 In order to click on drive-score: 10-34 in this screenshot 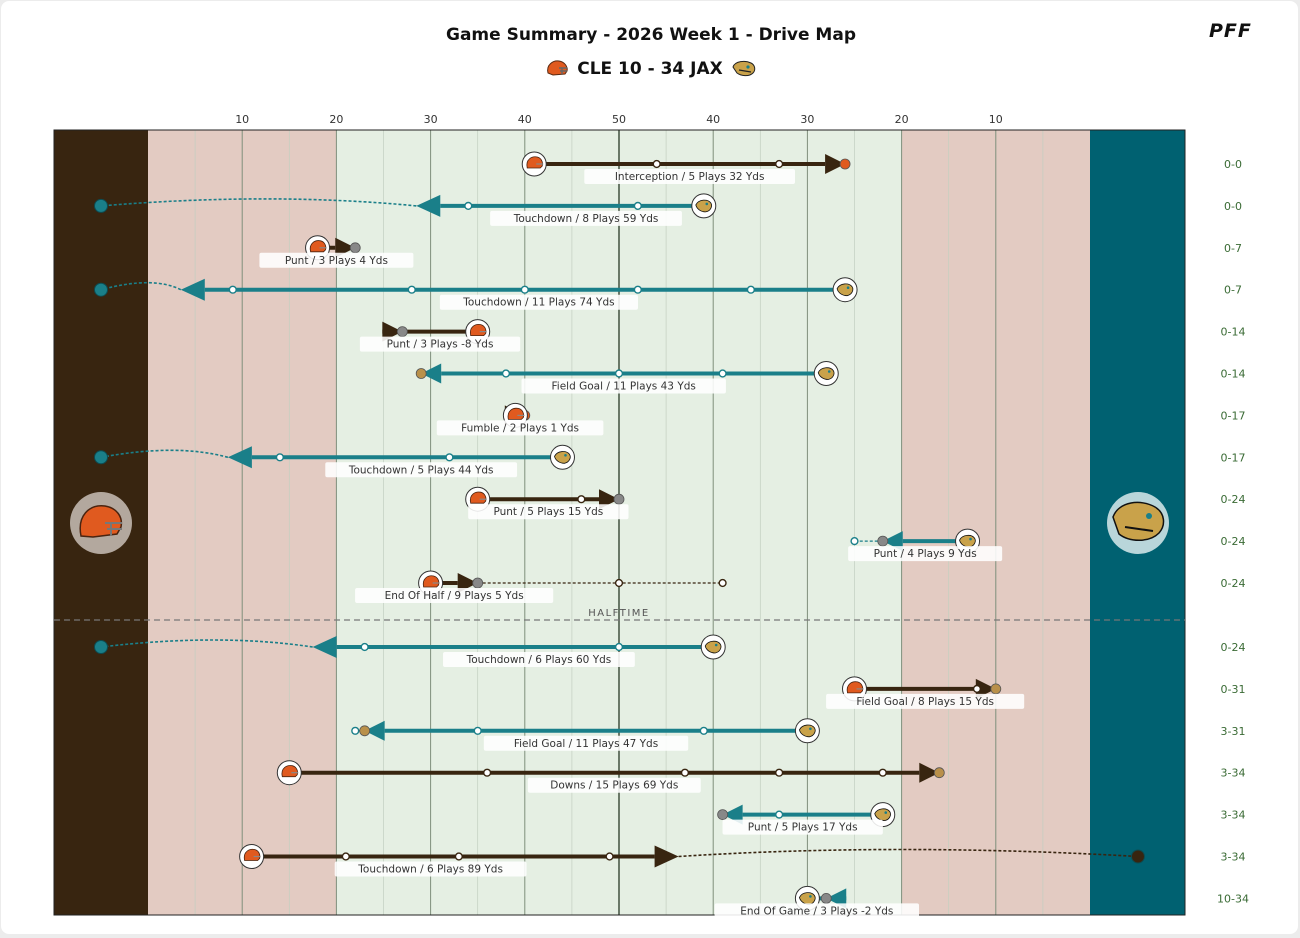, I will do `click(1233, 898)`.